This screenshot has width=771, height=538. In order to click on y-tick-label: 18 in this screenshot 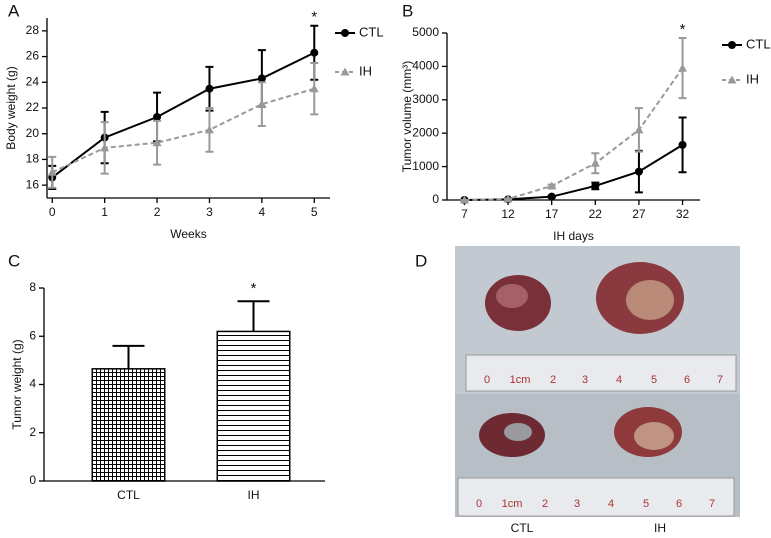, I will do `click(33, 159)`.